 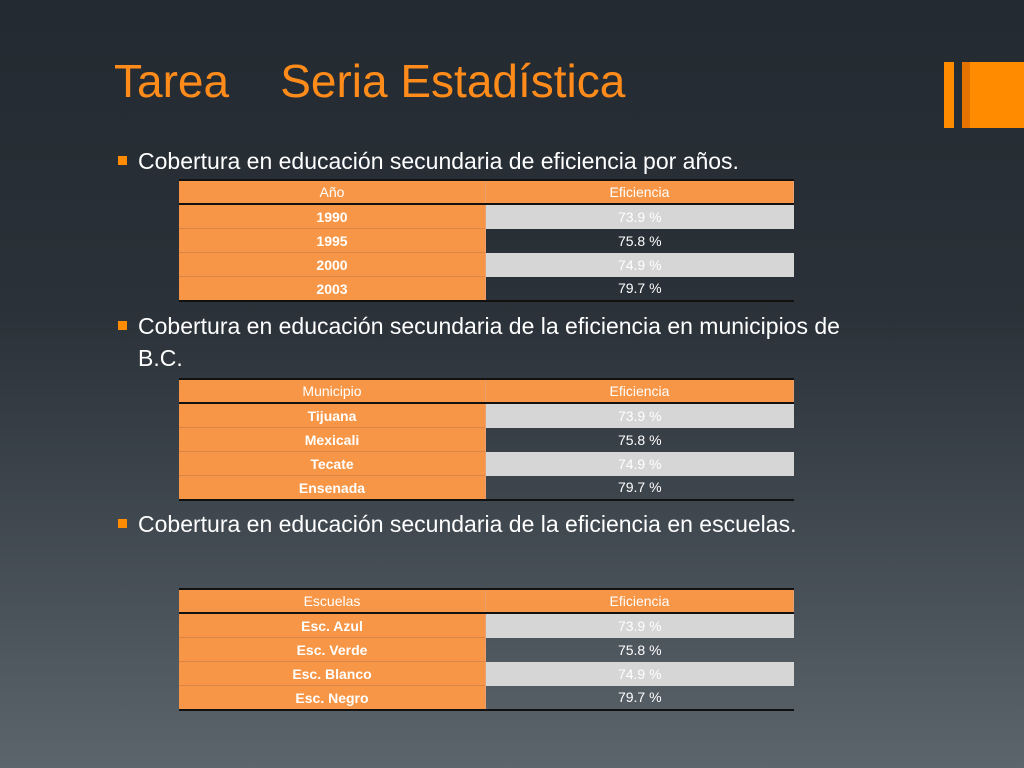 I want to click on table-row: Tecate 74.9 %, so click(x=486, y=463).